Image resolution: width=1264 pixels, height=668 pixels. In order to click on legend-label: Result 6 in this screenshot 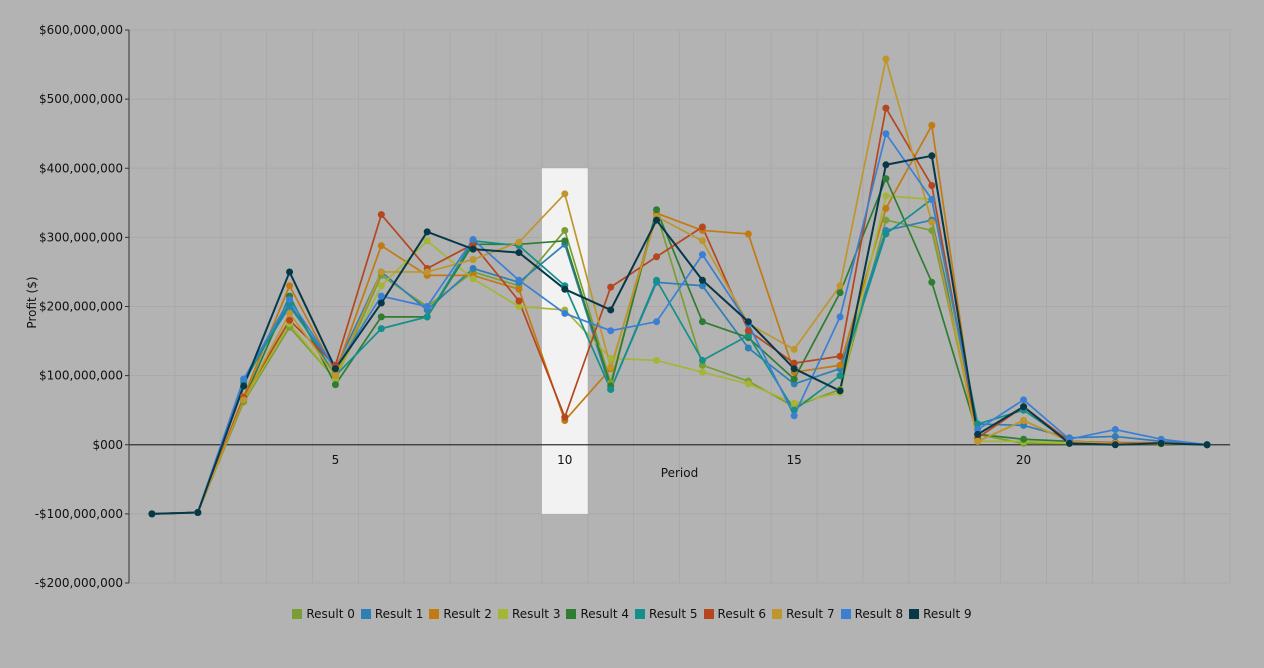, I will do `click(742, 614)`.